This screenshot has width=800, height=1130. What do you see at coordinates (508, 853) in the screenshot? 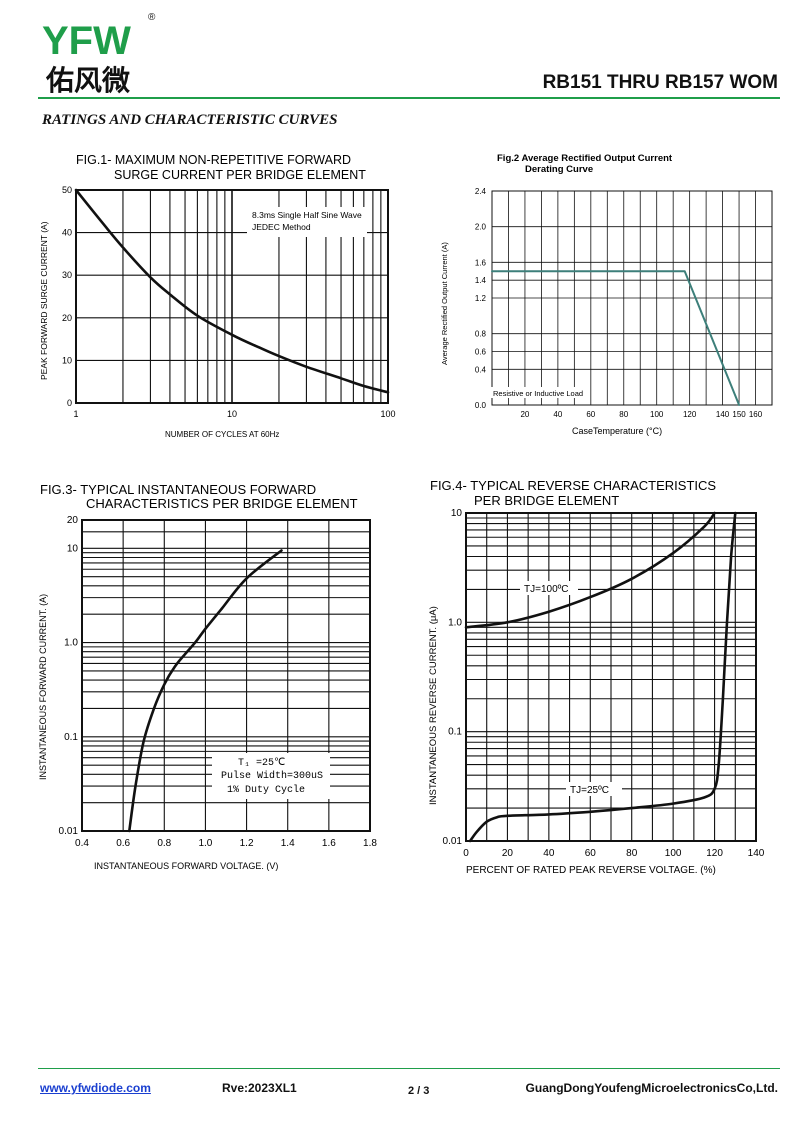
I see `fig4-xtick-label: 20` at bounding box center [508, 853].